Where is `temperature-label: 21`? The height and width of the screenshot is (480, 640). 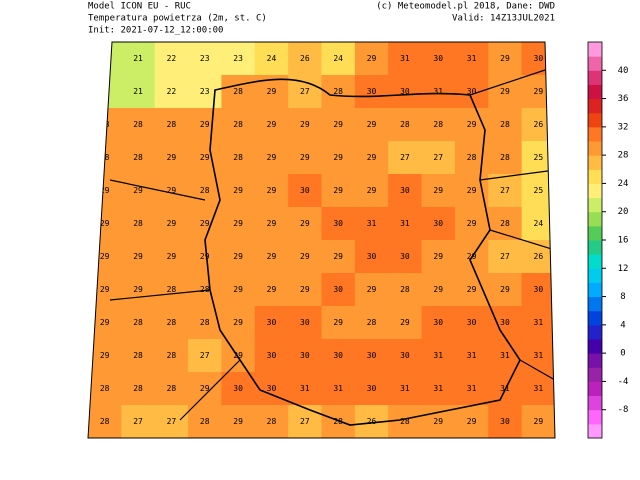
temperature-label: 21 is located at coordinates (138, 58).